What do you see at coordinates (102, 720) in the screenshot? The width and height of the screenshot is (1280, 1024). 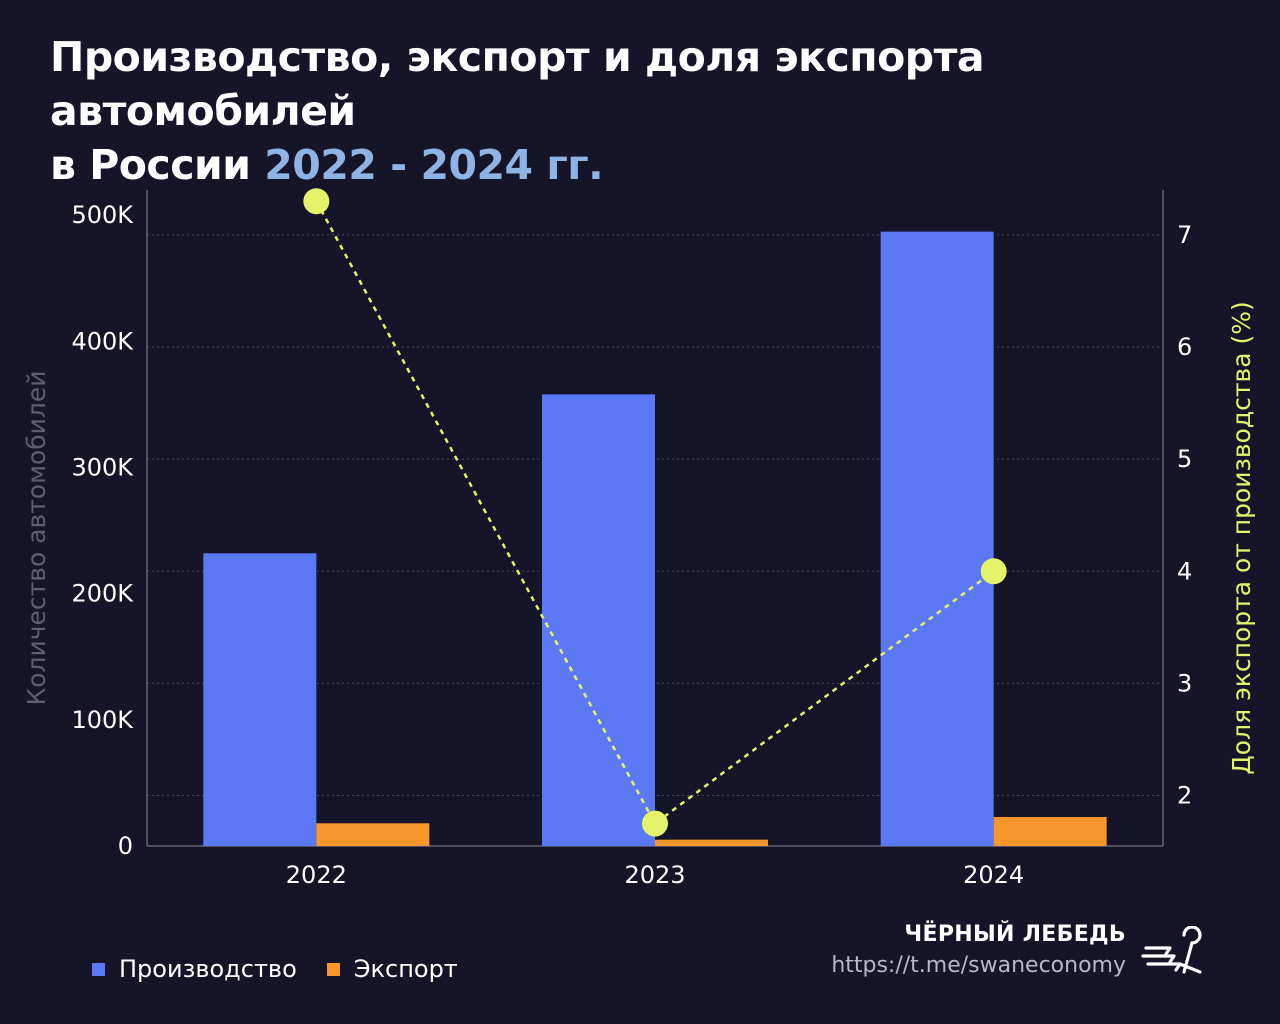 I see `y-tick-label-100K: 100K` at bounding box center [102, 720].